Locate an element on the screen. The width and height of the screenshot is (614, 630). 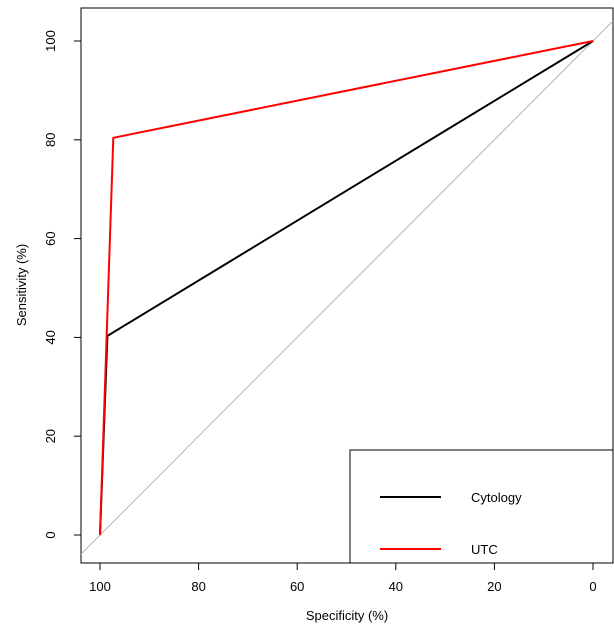
legend-box is located at coordinates (481, 506).